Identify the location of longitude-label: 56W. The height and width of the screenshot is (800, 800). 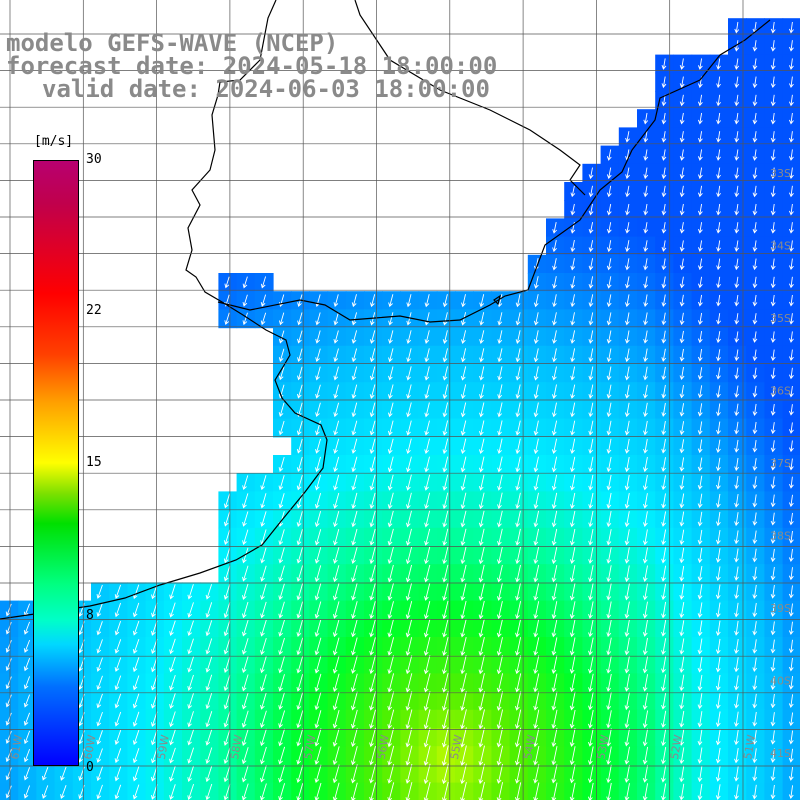
(383, 747).